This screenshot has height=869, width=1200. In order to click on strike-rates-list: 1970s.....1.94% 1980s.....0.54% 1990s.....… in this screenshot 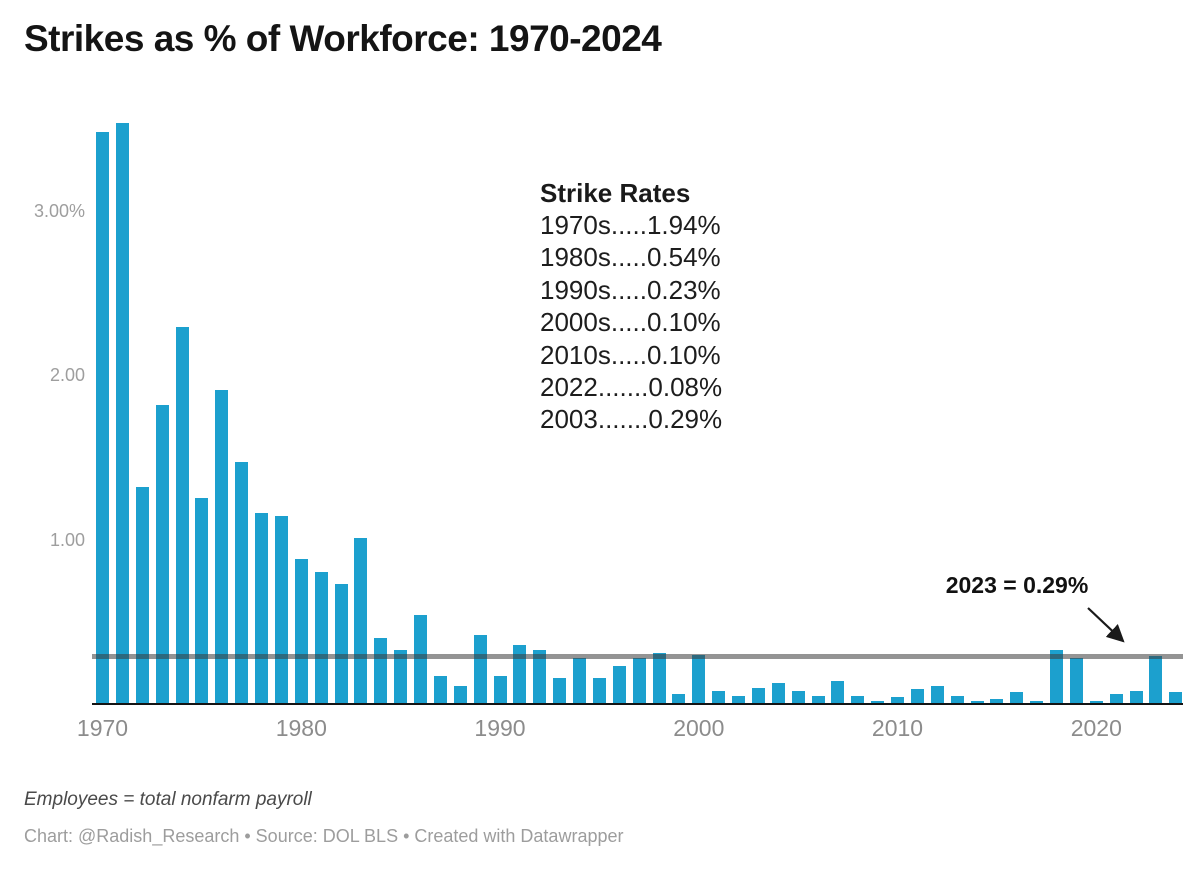, I will do `click(631, 322)`.